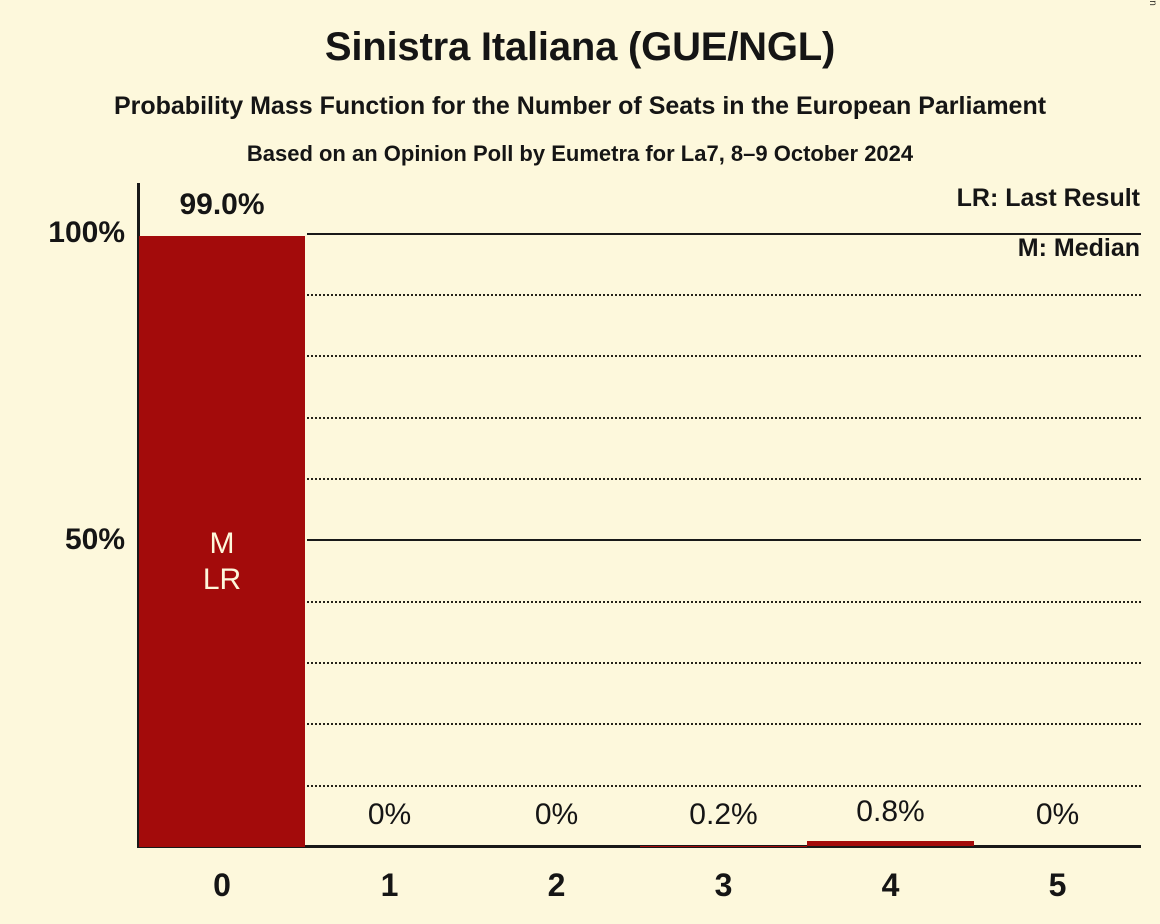  Describe the element at coordinates (138, 515) in the screenshot. I see `y-axis-line` at that location.